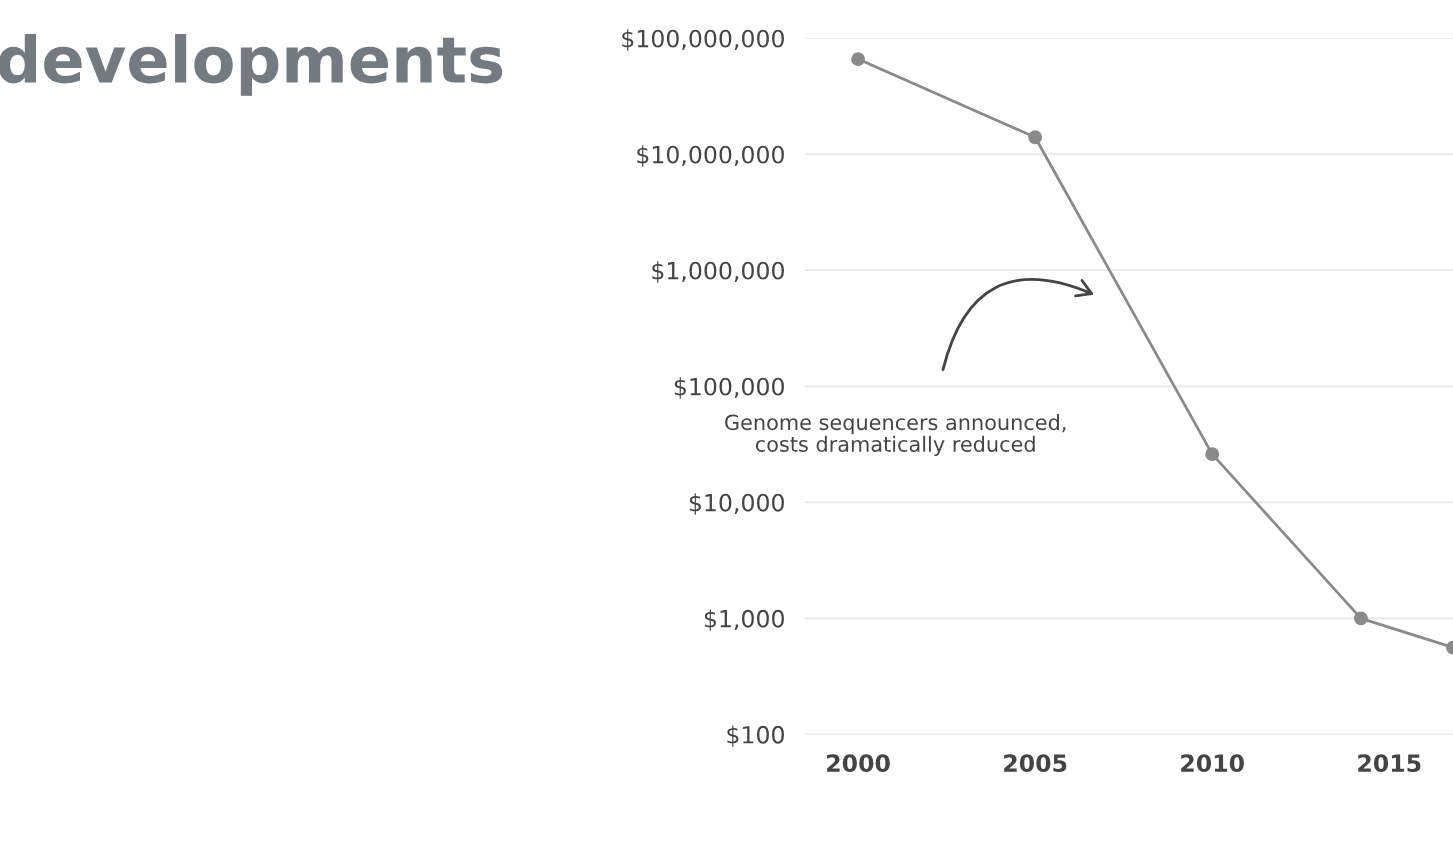  Describe the element at coordinates (1212, 763) in the screenshot. I see `x-tick-label: 2010` at that location.